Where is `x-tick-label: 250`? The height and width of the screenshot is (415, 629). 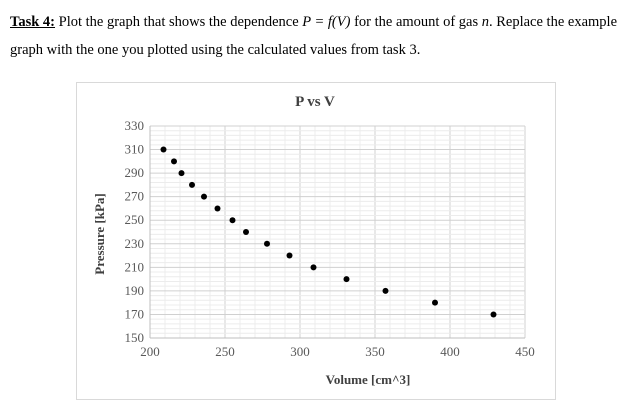 x-tick-label: 250 is located at coordinates (225, 351).